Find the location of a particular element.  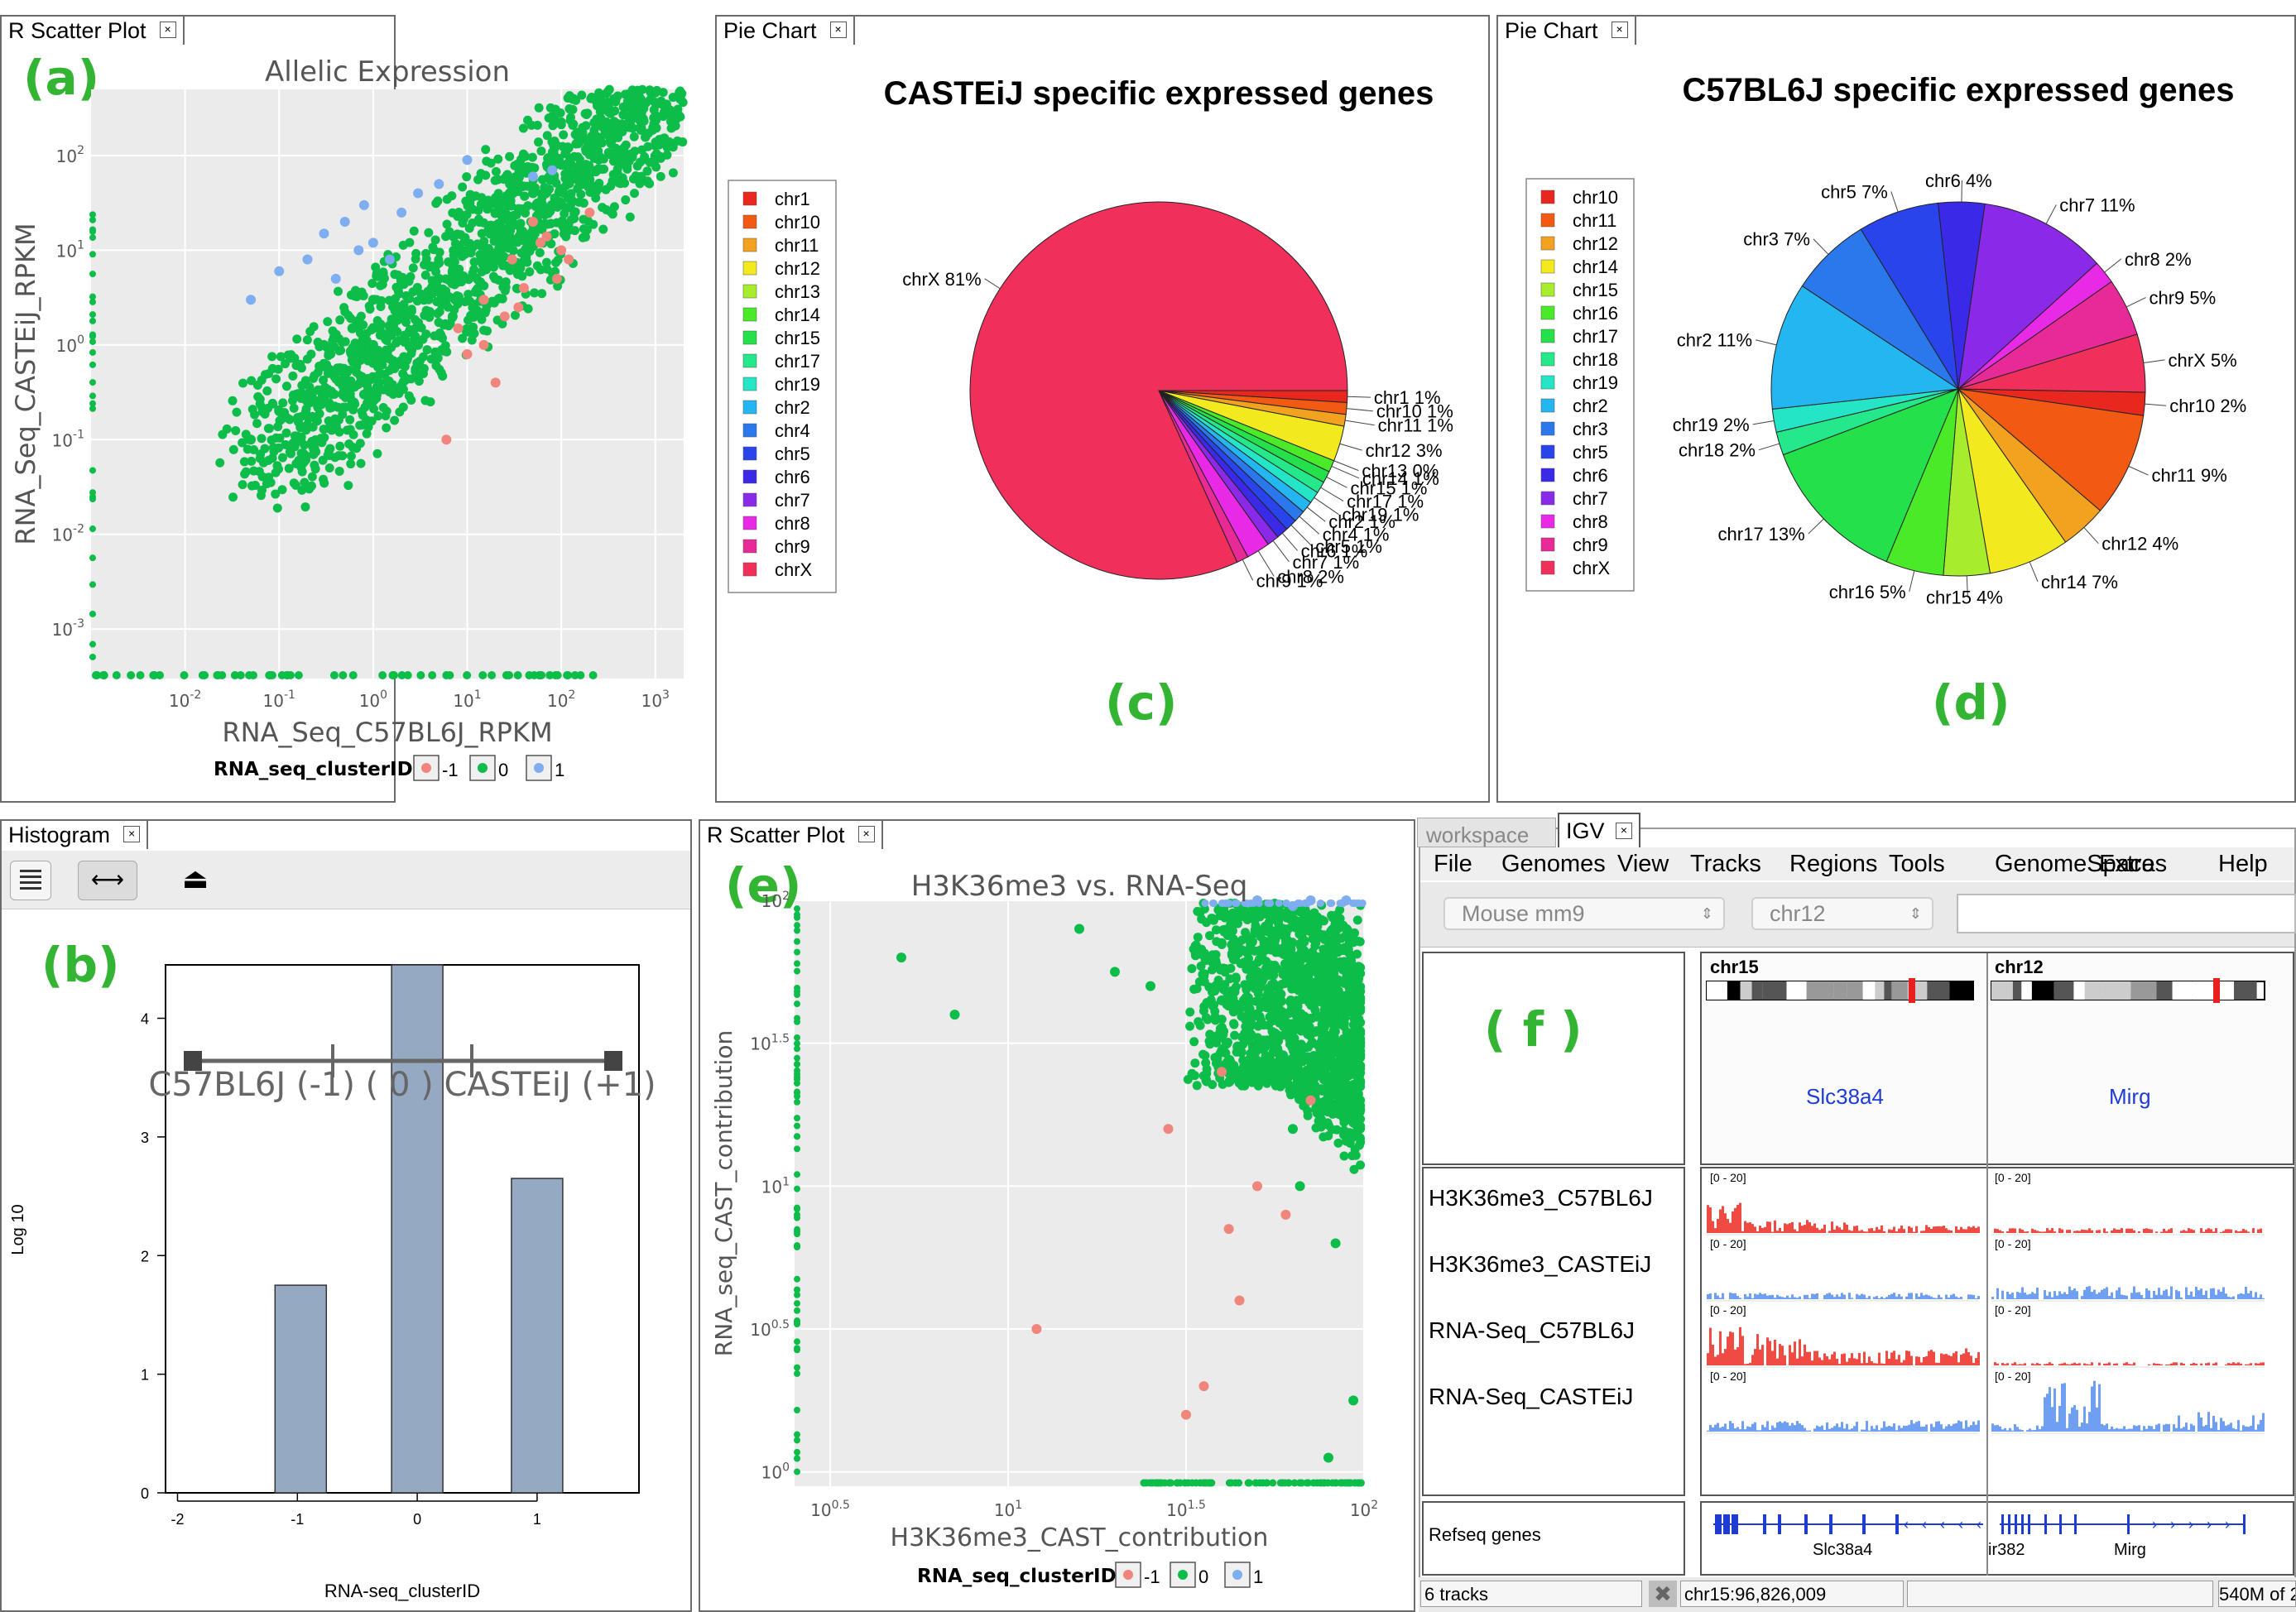

gene-label-mirg: Mirg is located at coordinates (2130, 1096).